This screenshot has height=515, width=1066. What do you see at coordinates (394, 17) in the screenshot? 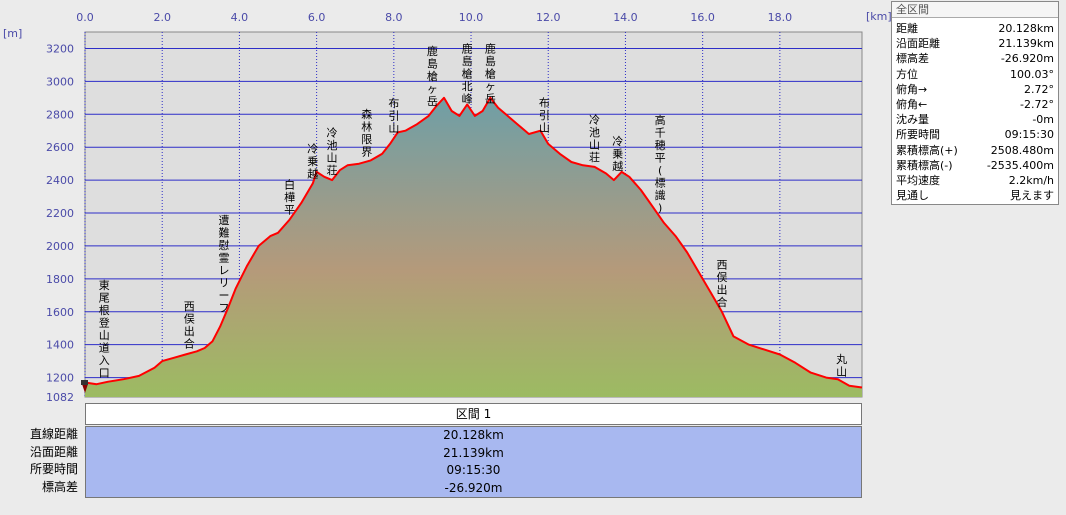
I see `x-tick-label: 8.0` at bounding box center [394, 17].